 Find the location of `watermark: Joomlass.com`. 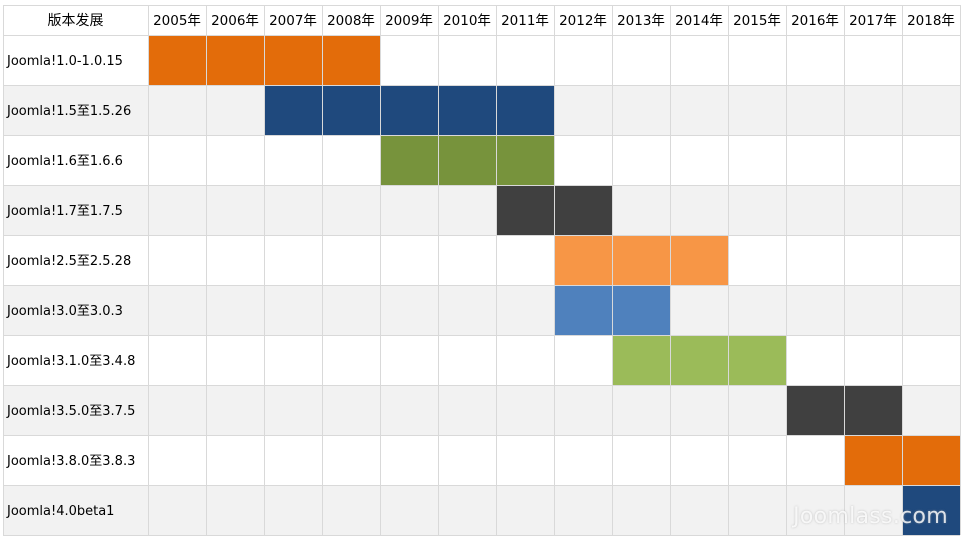

watermark: Joomlass.com is located at coordinates (870, 516).